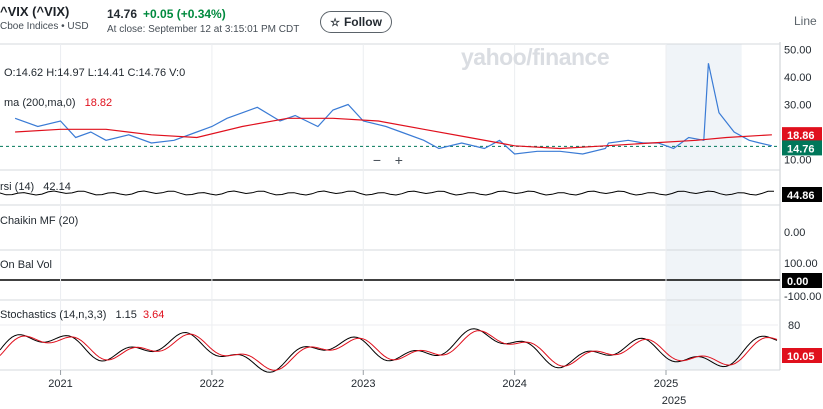 Image resolution: width=823 pixels, height=409 pixels. I want to click on ma-badge-label: 18.86, so click(801, 136).